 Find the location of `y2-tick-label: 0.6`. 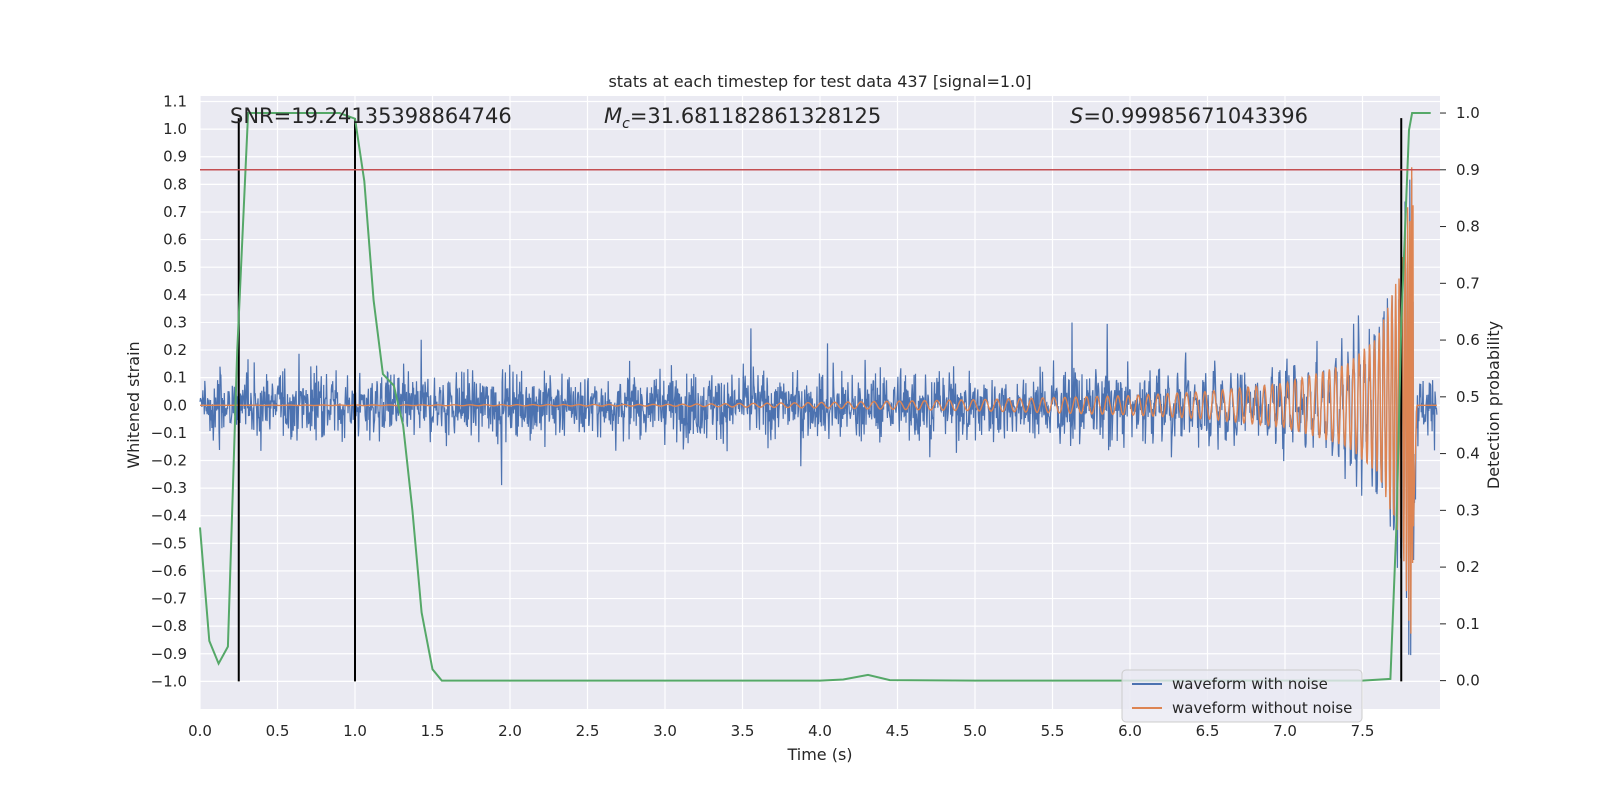

y2-tick-label: 0.6 is located at coordinates (1468, 340).